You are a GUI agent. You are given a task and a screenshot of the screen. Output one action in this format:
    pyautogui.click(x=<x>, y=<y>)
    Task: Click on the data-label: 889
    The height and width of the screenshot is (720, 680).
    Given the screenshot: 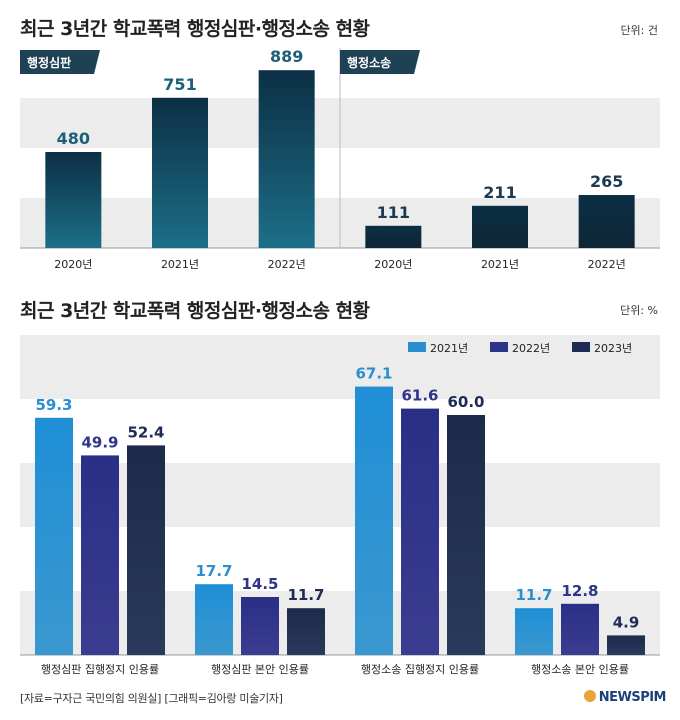 What is the action you would take?
    pyautogui.click(x=286, y=56)
    